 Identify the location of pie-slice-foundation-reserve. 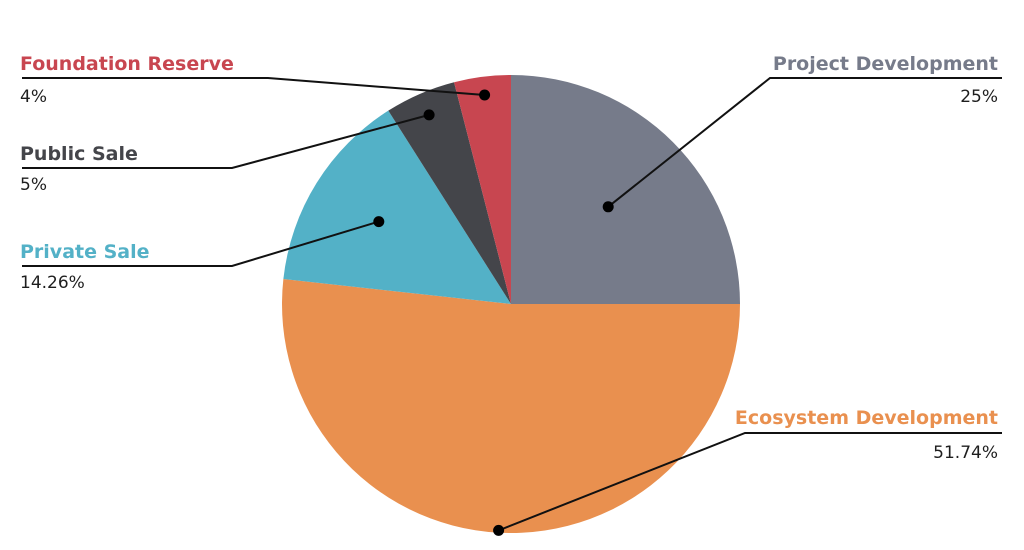
(482, 189).